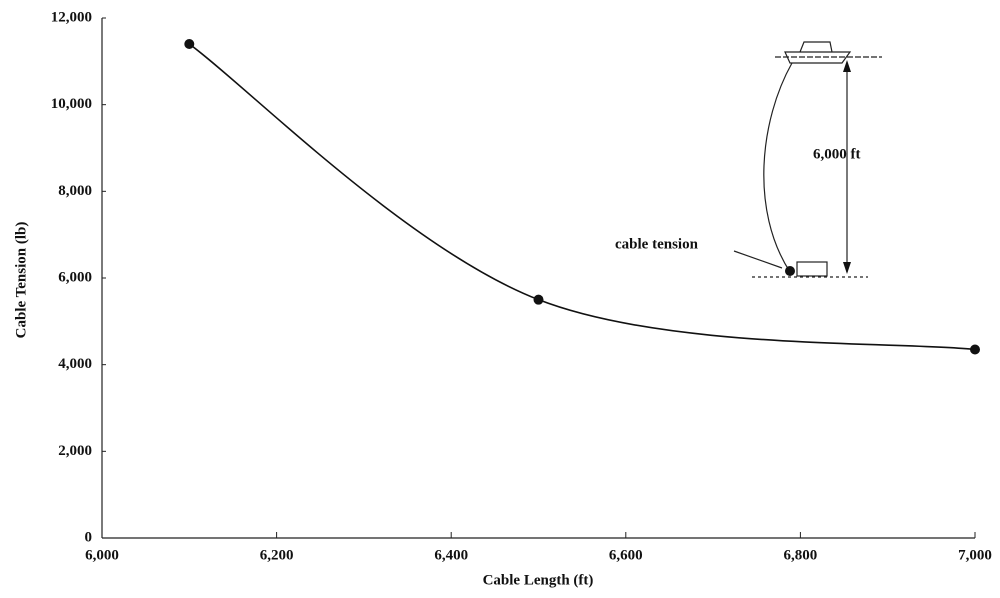 Image resolution: width=1000 pixels, height=598 pixels. I want to click on x-tick-label: 6,800, so click(801, 555).